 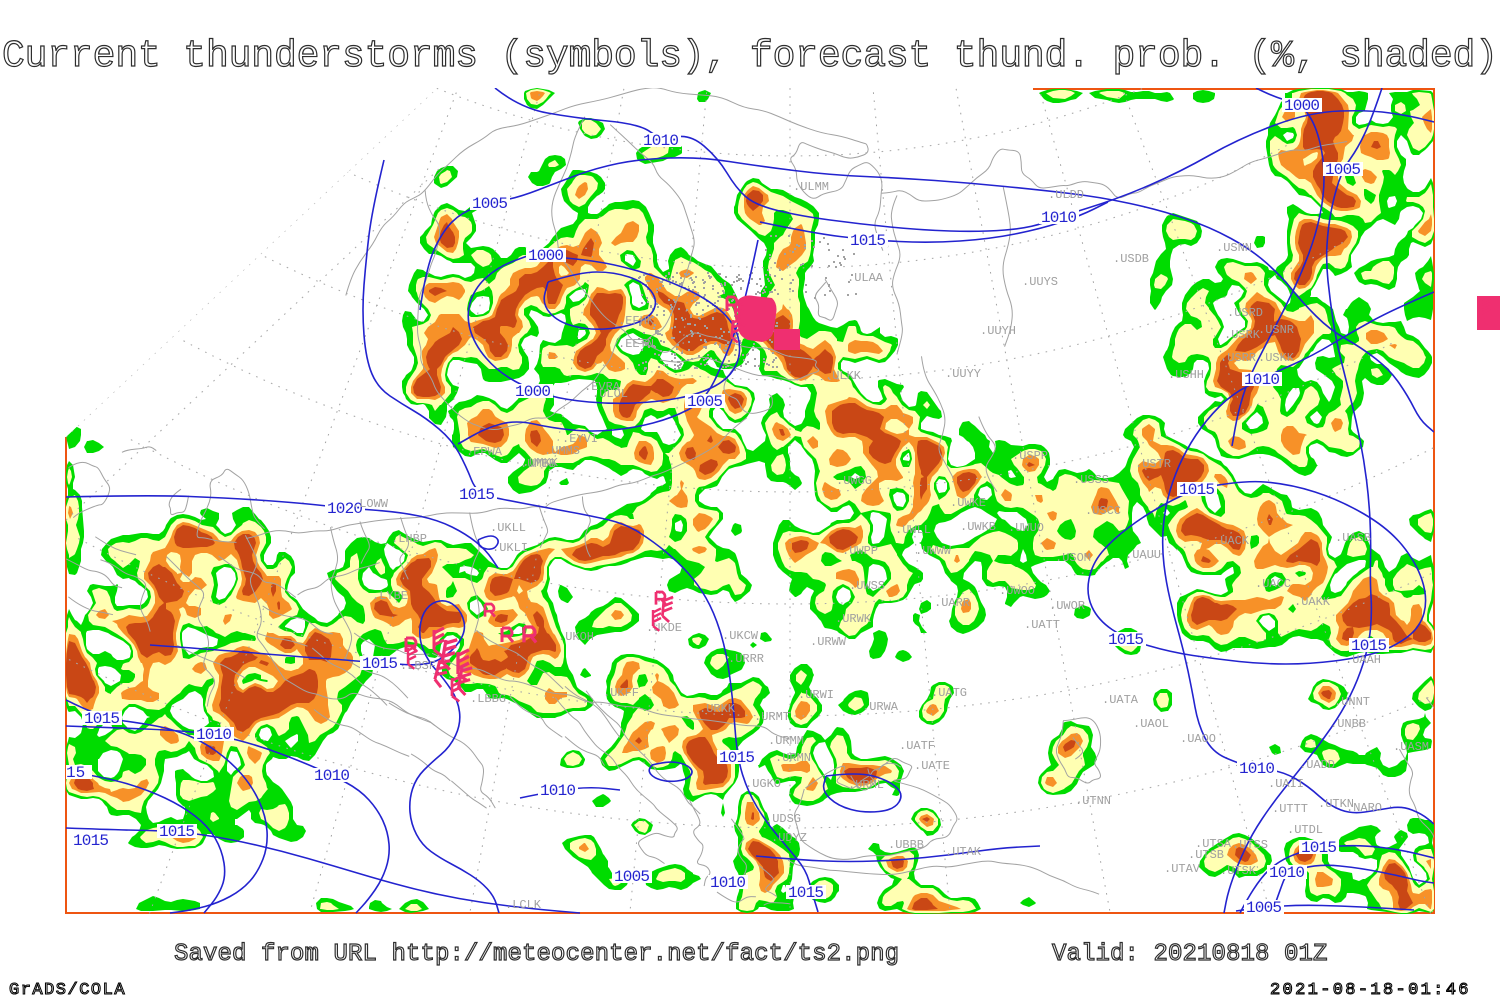 I want to click on svg-text: .USOM, so click(x=1073, y=558).